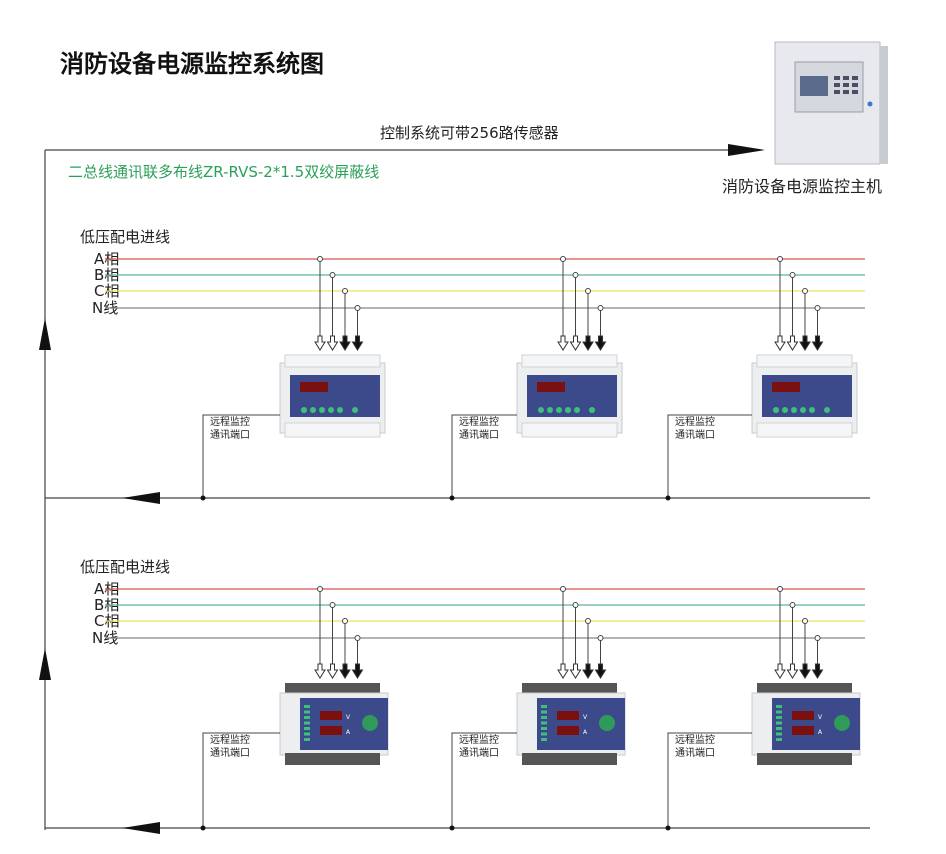 The image size is (946, 854). What do you see at coordinates (141, 498) in the screenshot?
I see `arrow-left-icon` at bounding box center [141, 498].